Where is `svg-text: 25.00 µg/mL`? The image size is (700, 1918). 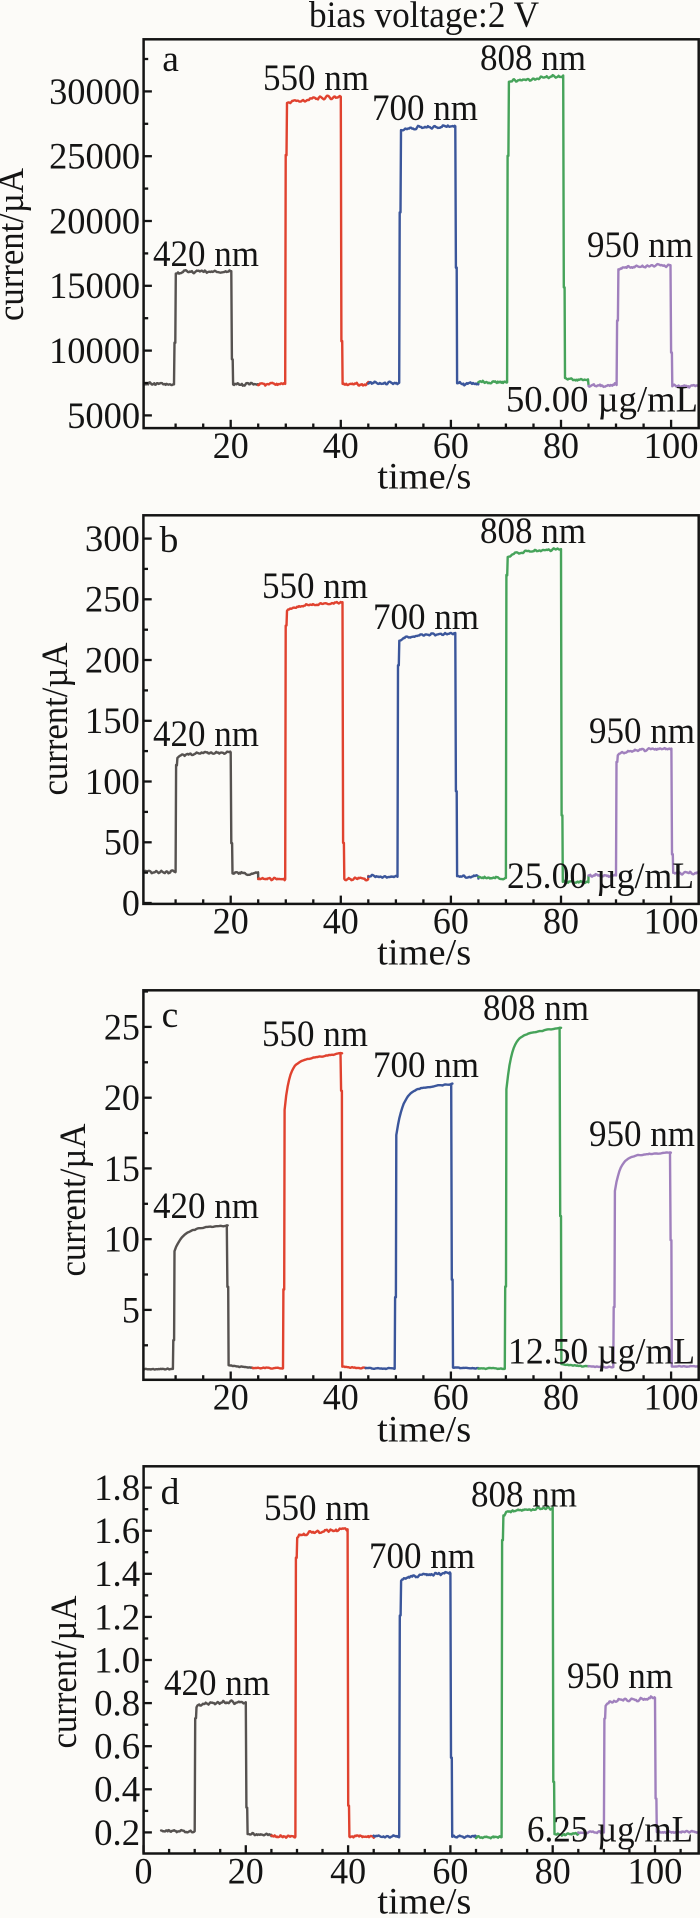 svg-text: 25.00 µg/mL is located at coordinates (600, 876).